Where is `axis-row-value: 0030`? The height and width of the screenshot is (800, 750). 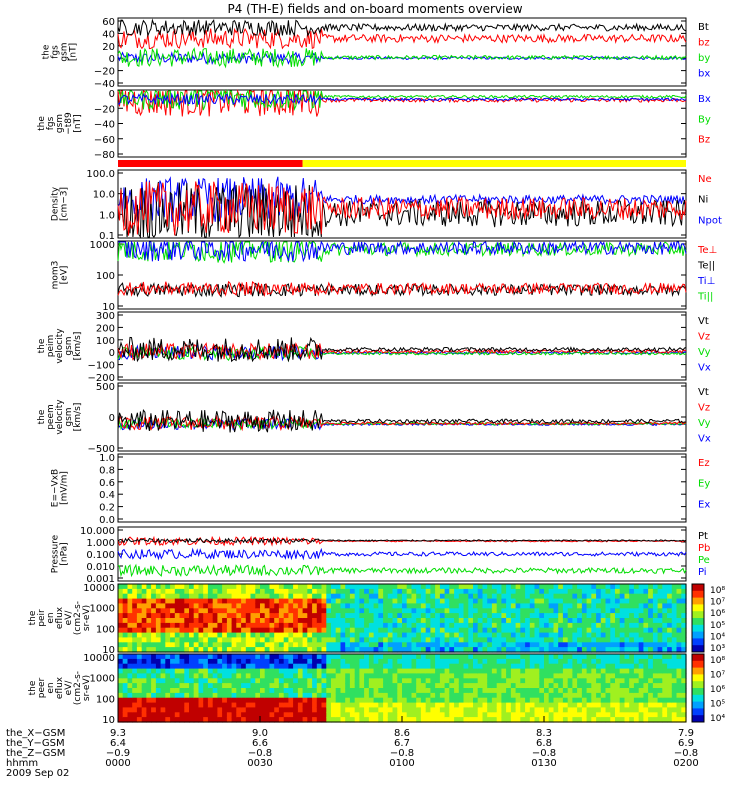
axis-row-value: 0030 is located at coordinates (259, 763).